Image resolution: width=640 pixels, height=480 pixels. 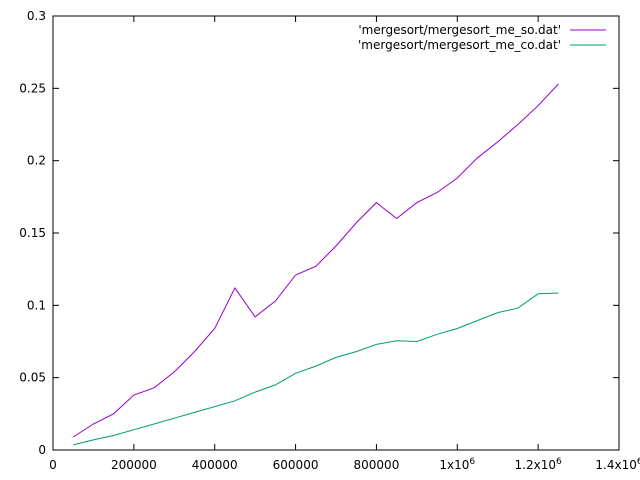 I want to click on y-tick-label: 0.15, so click(x=32, y=233).